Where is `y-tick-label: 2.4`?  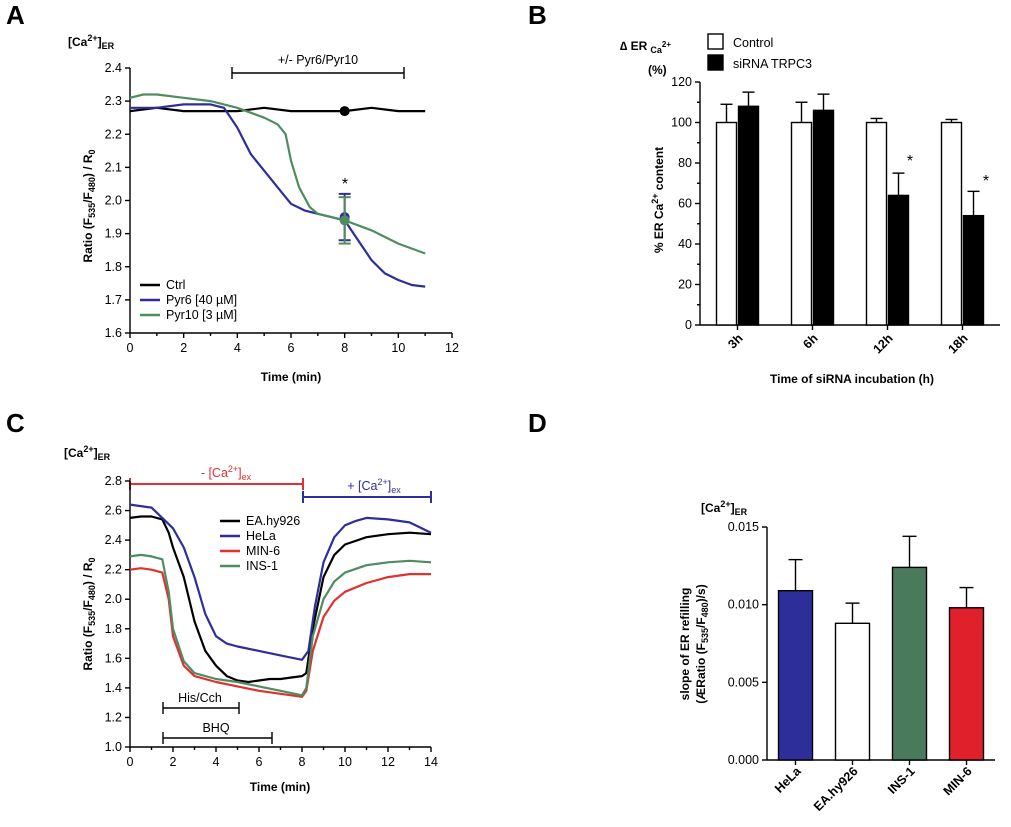
y-tick-label: 2.4 is located at coordinates (113, 540).